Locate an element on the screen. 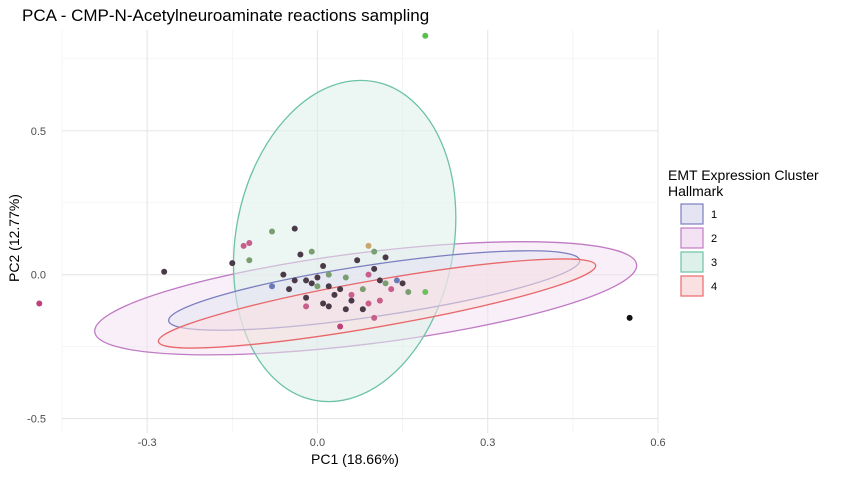  legend-label-4: 4 is located at coordinates (714, 287).